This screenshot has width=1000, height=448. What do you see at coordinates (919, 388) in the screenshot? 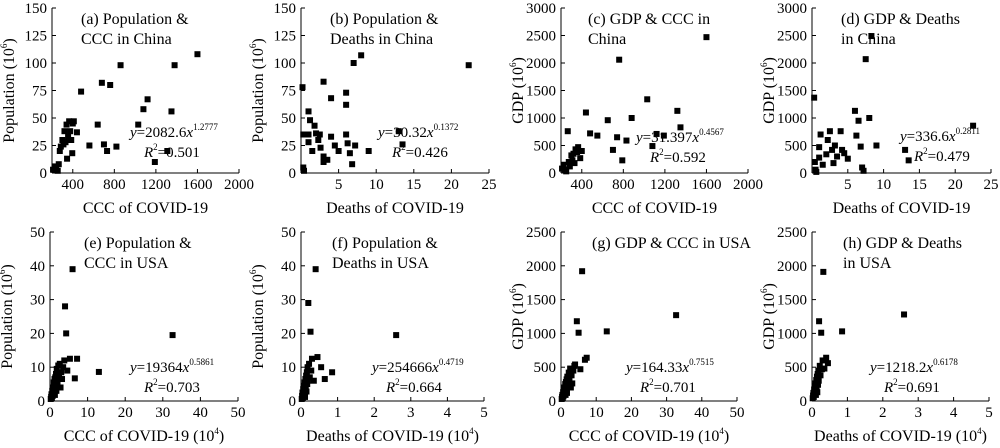
I see `r2-value: =0.691` at bounding box center [919, 388].